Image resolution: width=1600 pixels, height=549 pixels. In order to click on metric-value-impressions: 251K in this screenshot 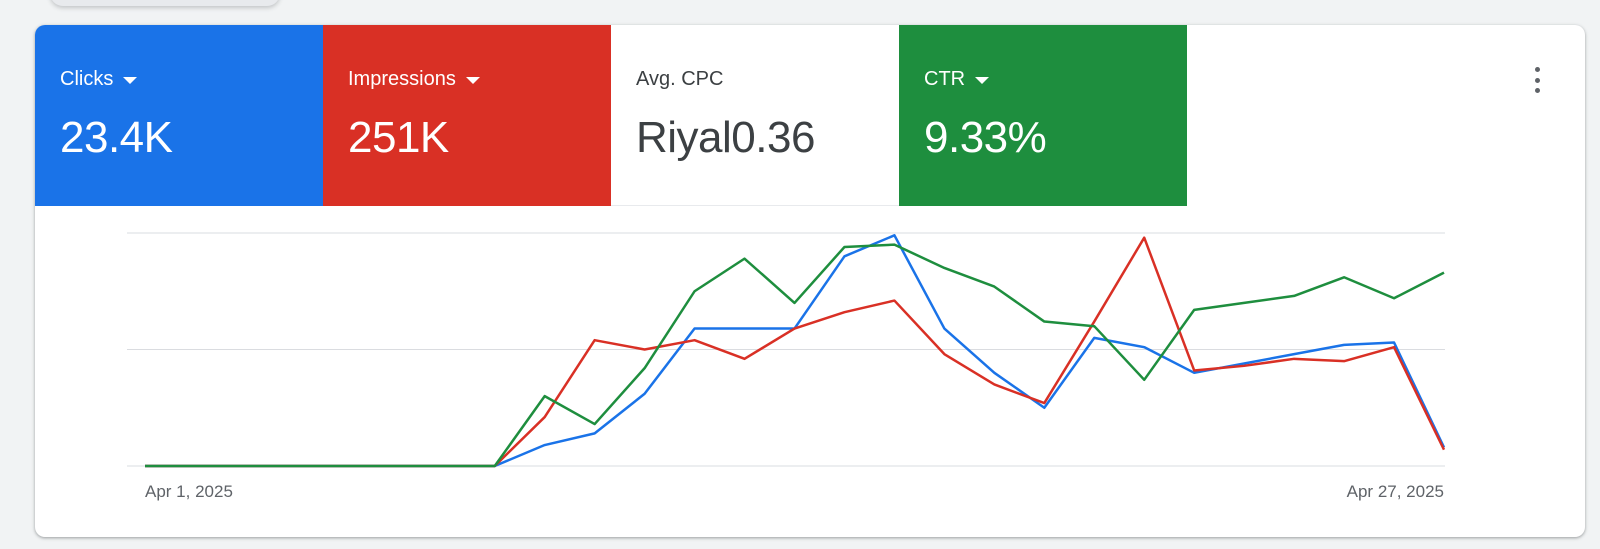, I will do `click(398, 137)`.